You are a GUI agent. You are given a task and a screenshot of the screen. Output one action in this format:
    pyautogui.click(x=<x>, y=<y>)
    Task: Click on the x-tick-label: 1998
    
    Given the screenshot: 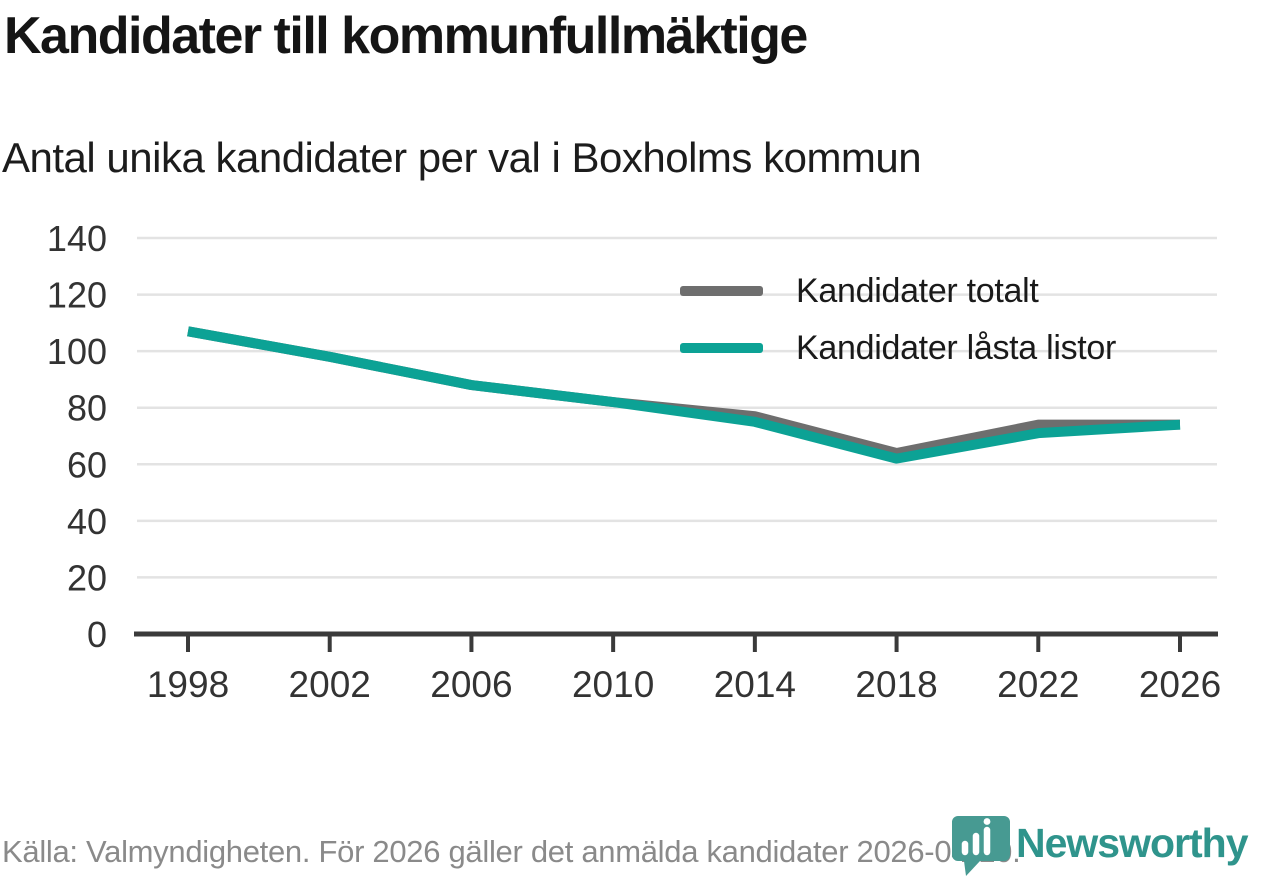 What is the action you would take?
    pyautogui.click(x=188, y=684)
    